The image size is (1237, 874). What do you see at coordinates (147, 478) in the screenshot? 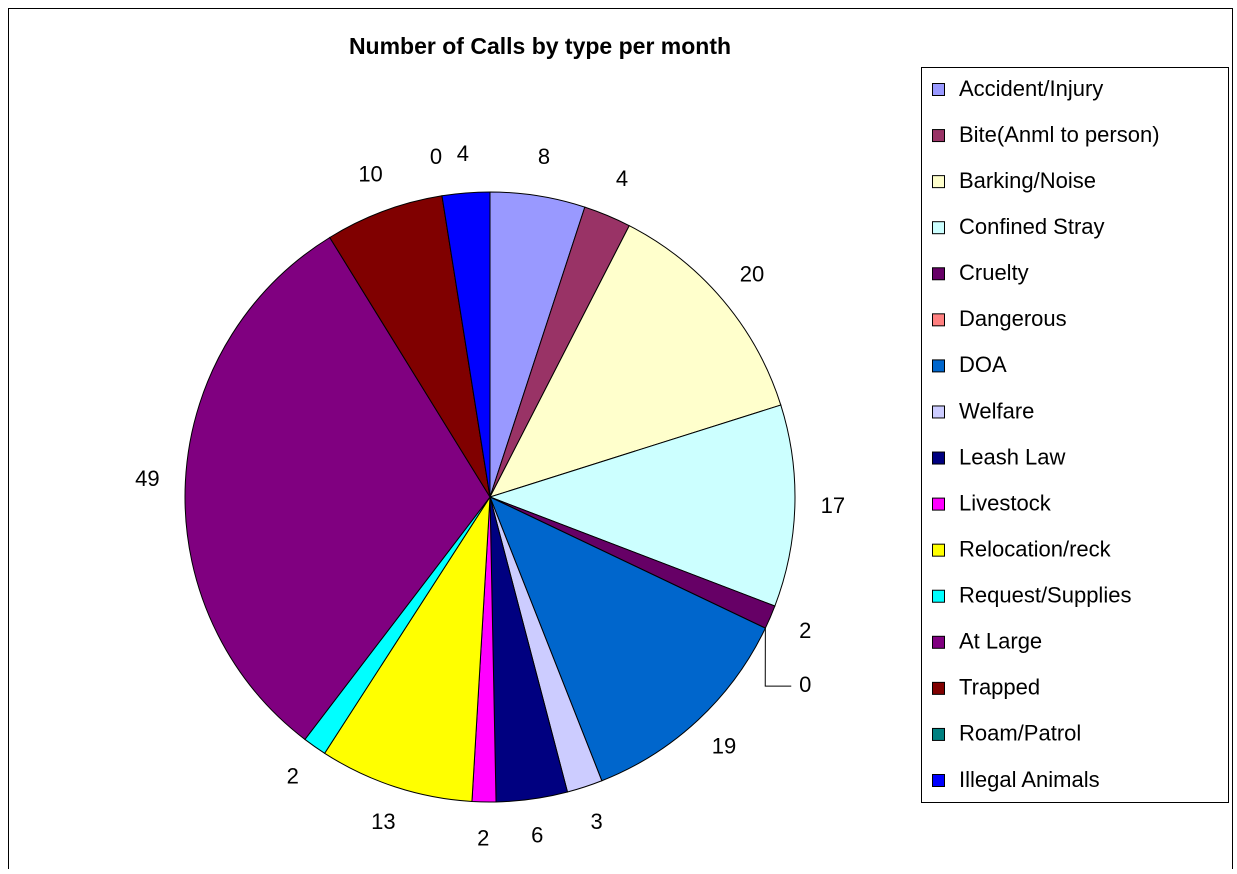
I see `data-label: 49` at bounding box center [147, 478].